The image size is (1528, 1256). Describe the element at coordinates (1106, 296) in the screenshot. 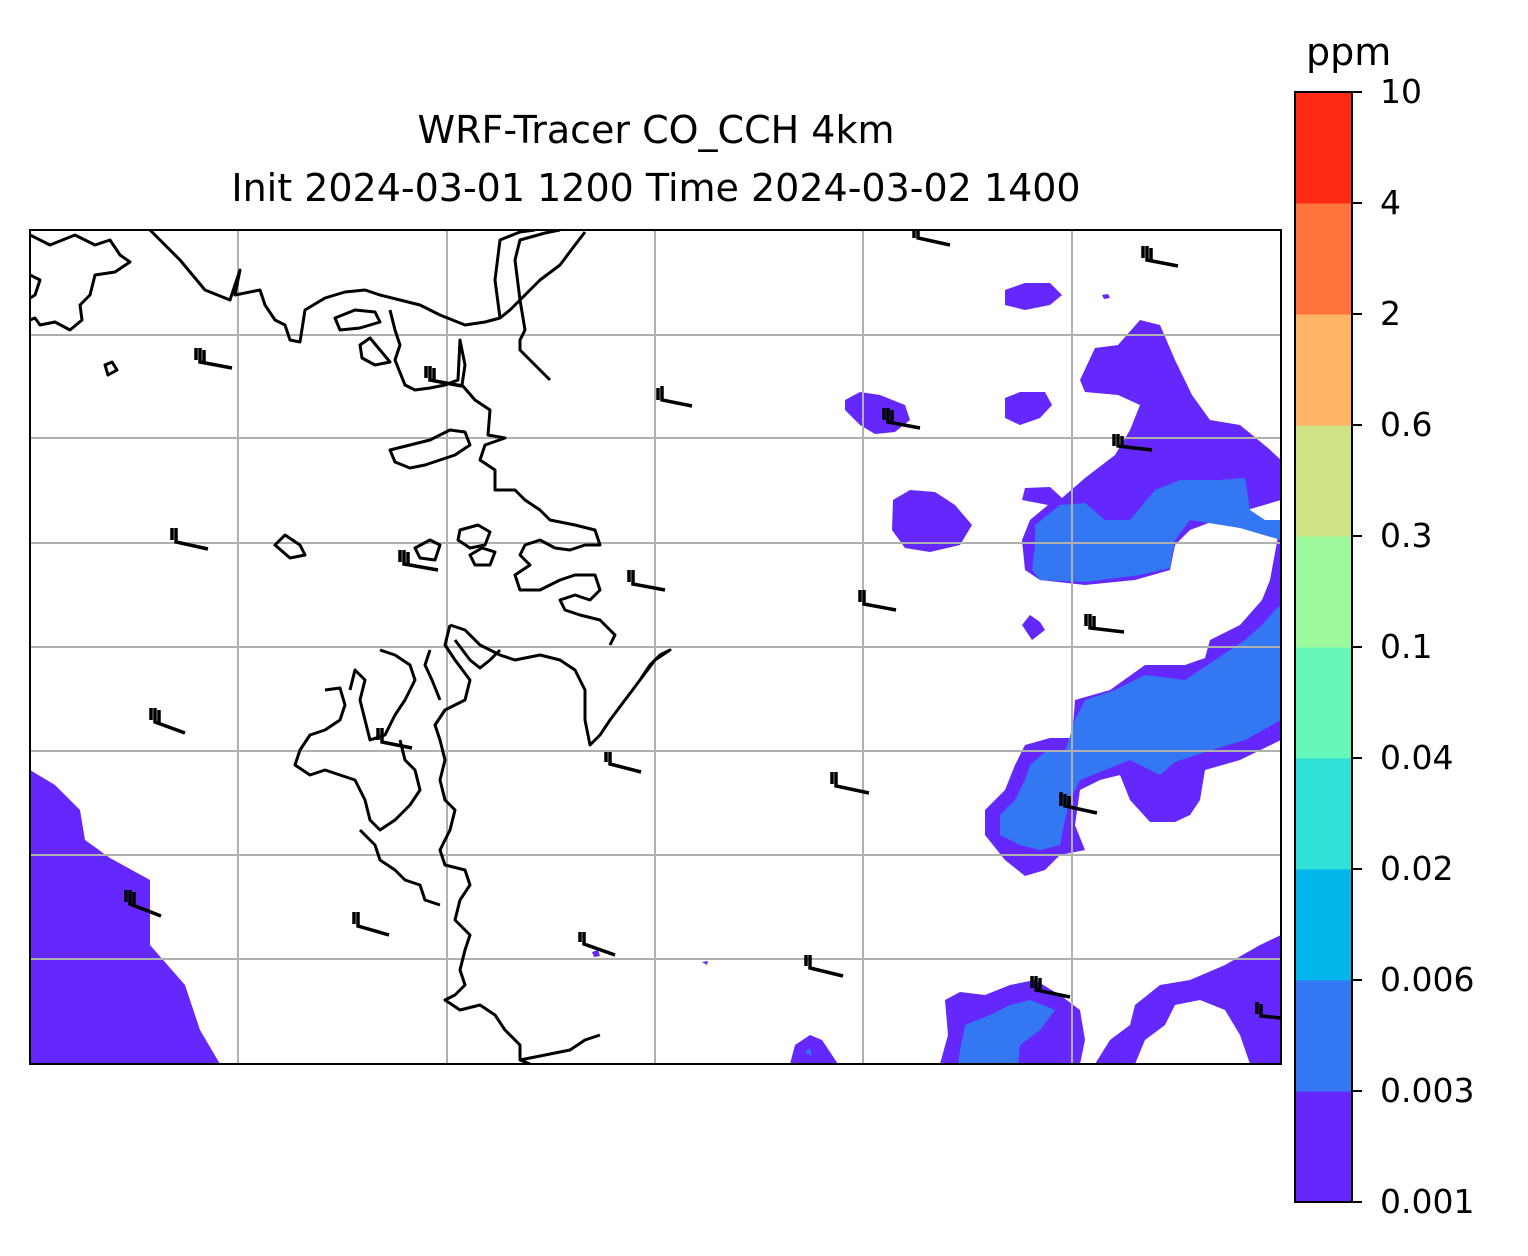

I see `contour-north-tiny` at that location.